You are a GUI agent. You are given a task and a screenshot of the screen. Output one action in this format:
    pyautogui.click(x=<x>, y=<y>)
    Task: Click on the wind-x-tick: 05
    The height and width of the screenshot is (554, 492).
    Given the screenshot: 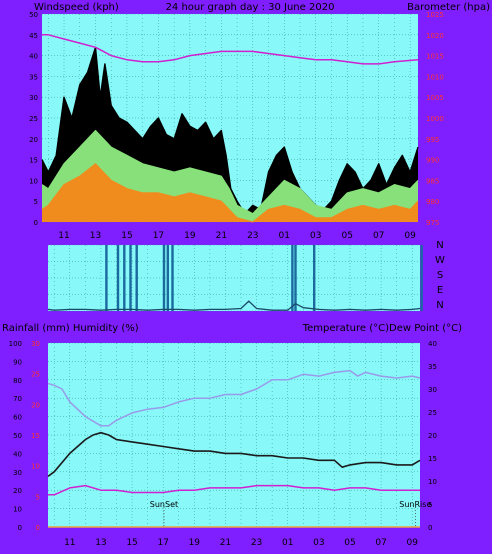 What is the action you would take?
    pyautogui.click(x=346, y=236)
    